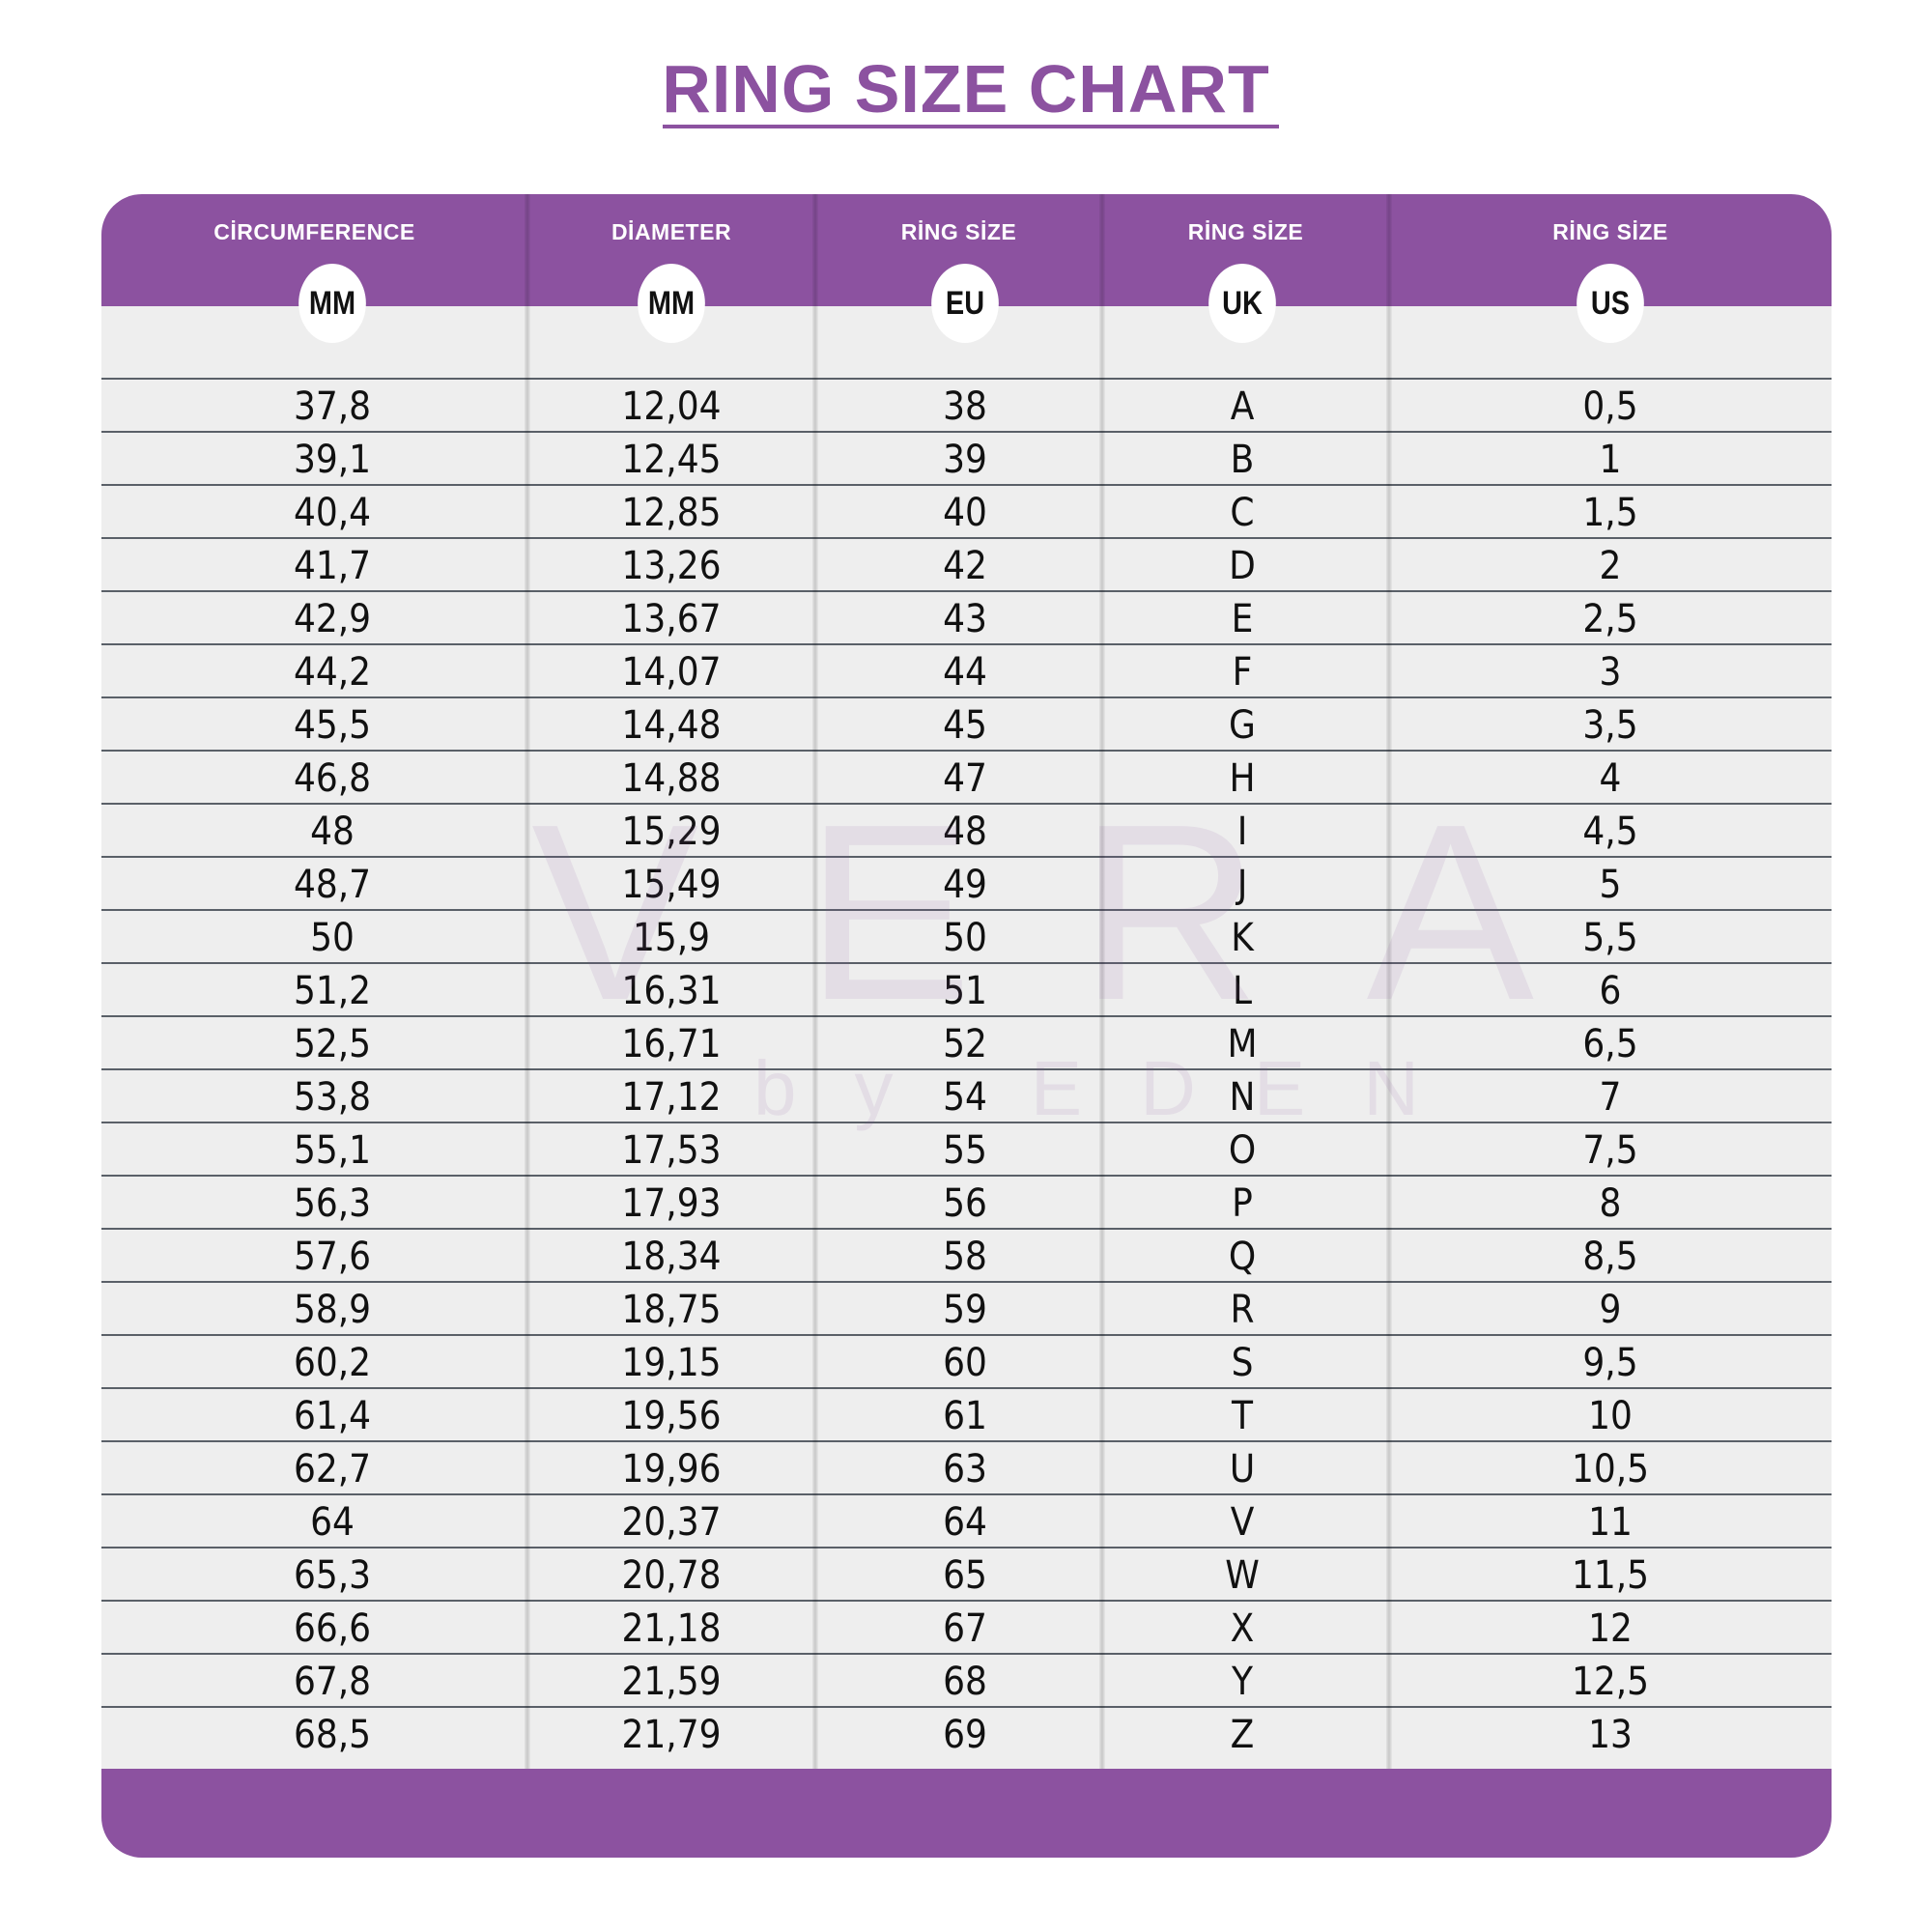 This screenshot has width=1932, height=1932. I want to click on table-row: 45,5 14,48 45 G 3,5, so click(966, 723).